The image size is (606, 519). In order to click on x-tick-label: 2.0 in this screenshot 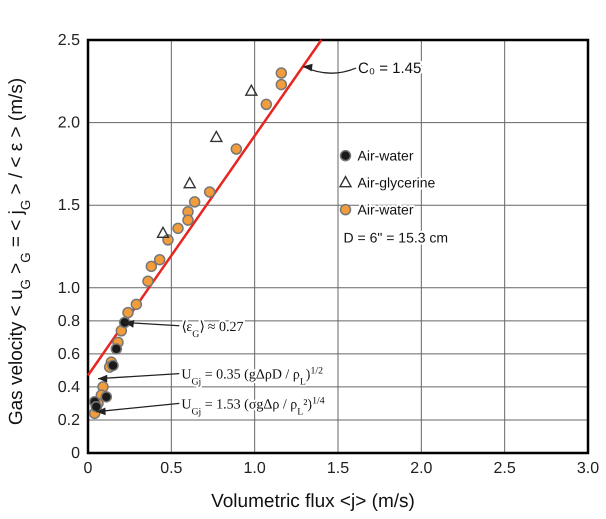, I will do `click(421, 468)`.